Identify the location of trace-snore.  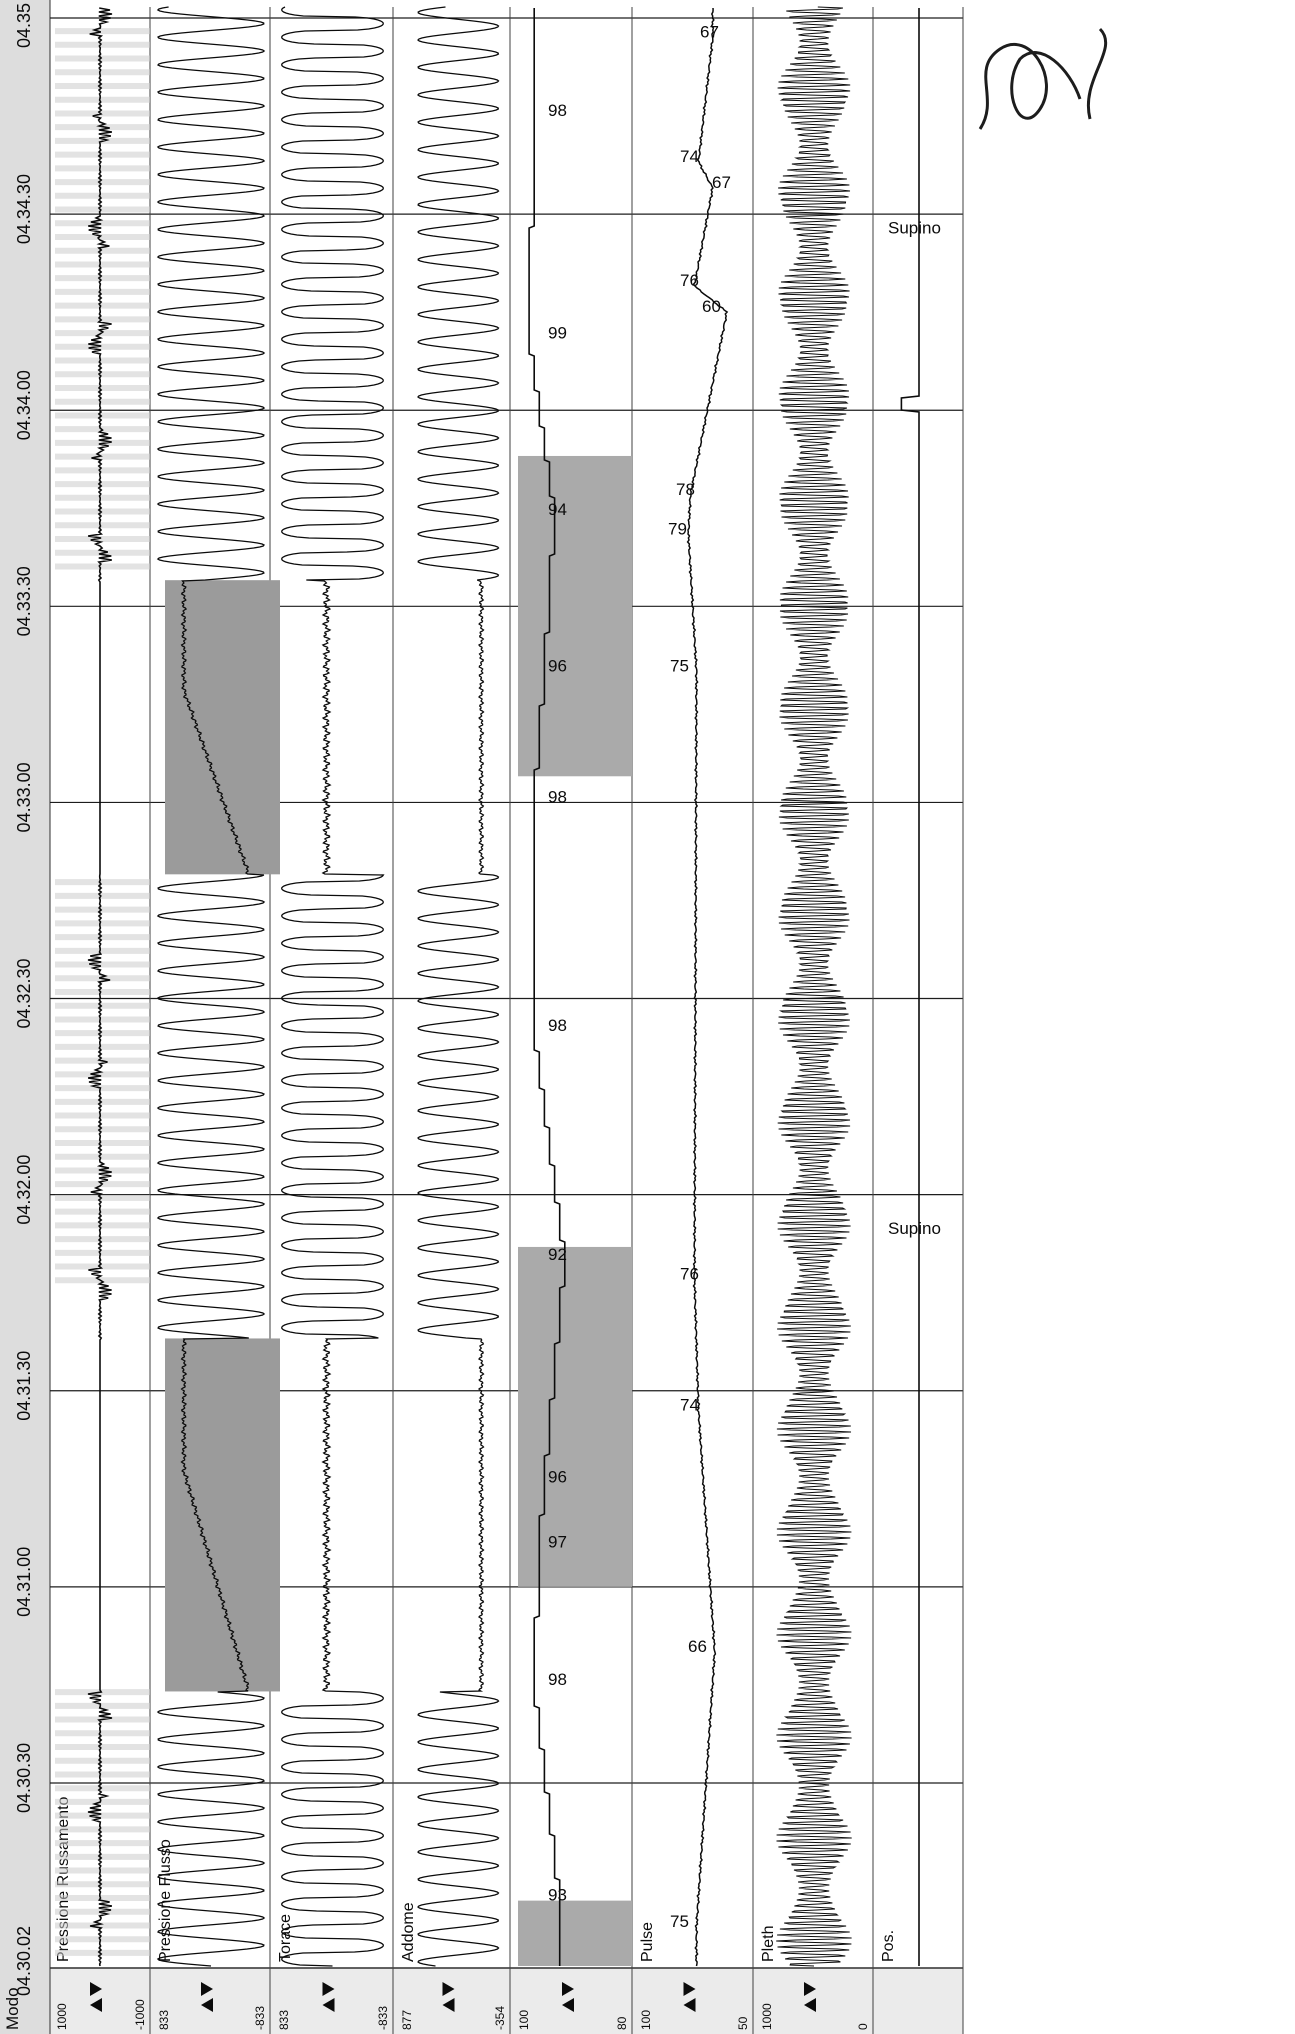
(100, 987).